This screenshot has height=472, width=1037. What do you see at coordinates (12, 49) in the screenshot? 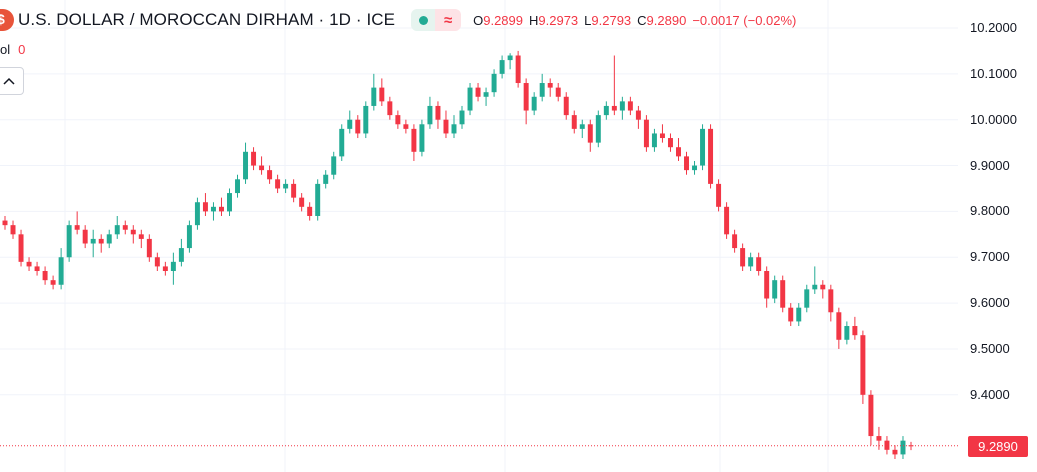
I see `volume-legend: ol 0` at bounding box center [12, 49].